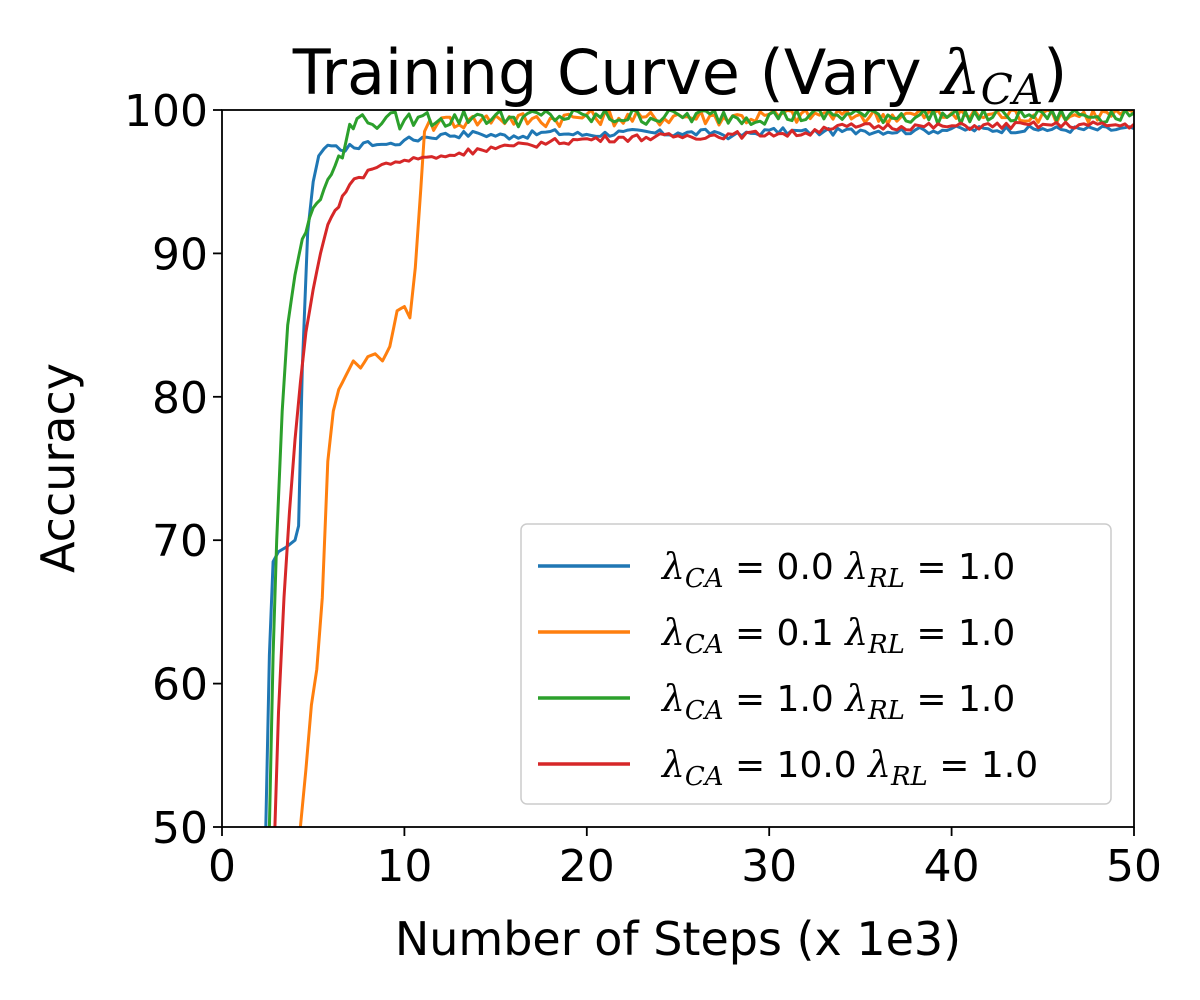 The width and height of the screenshot is (1200, 1000). I want to click on x-tick-label: 30, so click(769, 866).